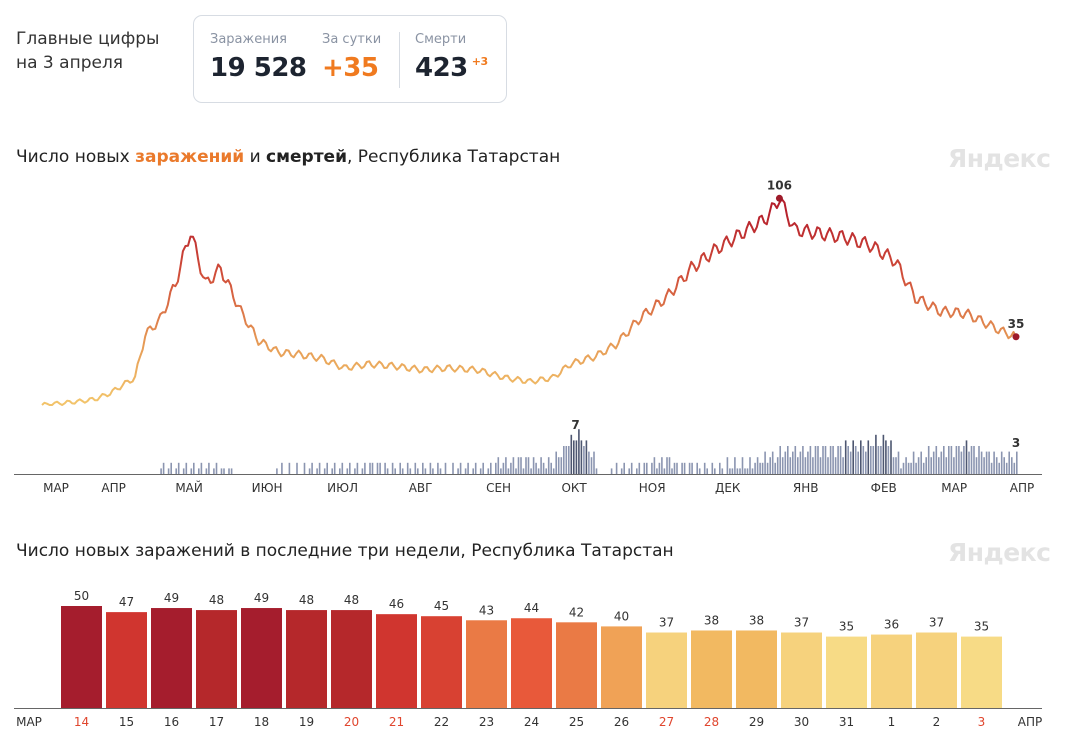  What do you see at coordinates (81, 596) in the screenshot?
I see `bar-value-label: 50` at bounding box center [81, 596].